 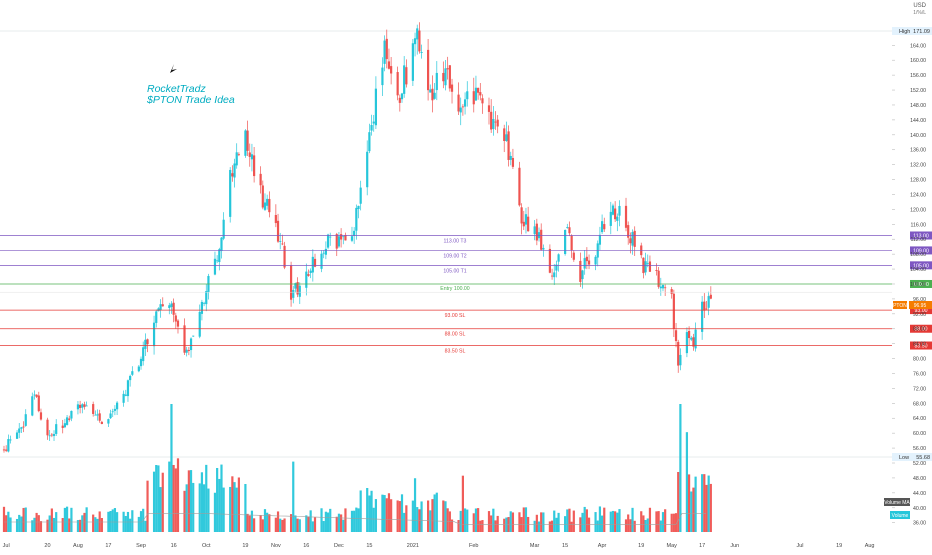 I want to click on x-tick-label: Jun, so click(x=734, y=546).